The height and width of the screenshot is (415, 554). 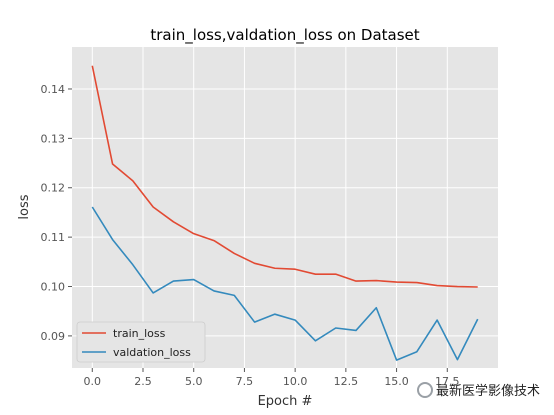 I want to click on y-tick-label: 0.09, so click(x=53, y=336).